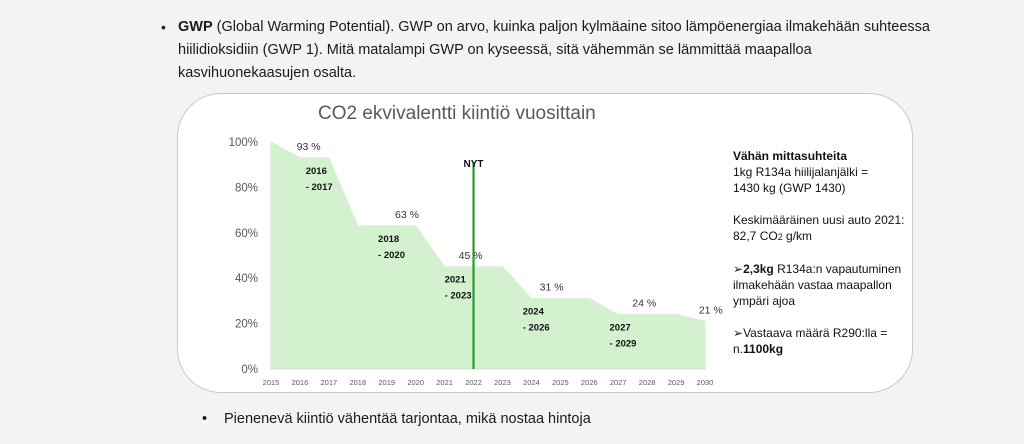 The height and width of the screenshot is (444, 1024). I want to click on y-tick-label: 60%, so click(246, 234).